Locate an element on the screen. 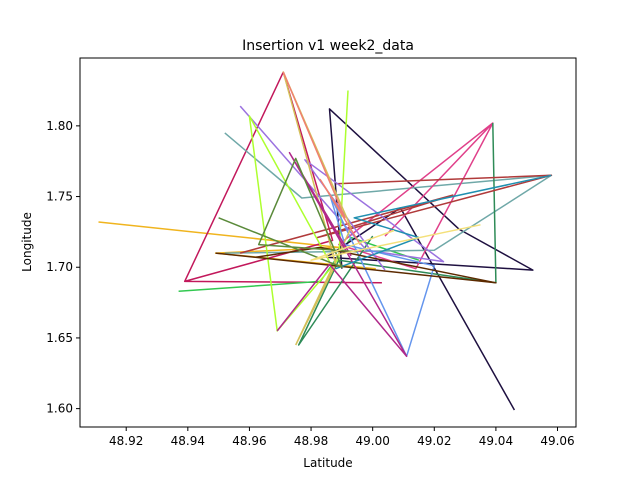 Image resolution: width=640 pixels, height=480 pixels. x-axis-label: Latitude is located at coordinates (327, 463).